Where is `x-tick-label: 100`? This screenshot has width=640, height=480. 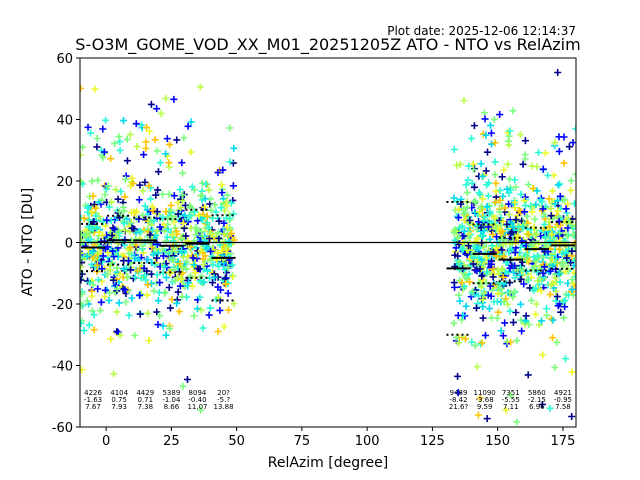
x-tick-label: 100 is located at coordinates (367, 441).